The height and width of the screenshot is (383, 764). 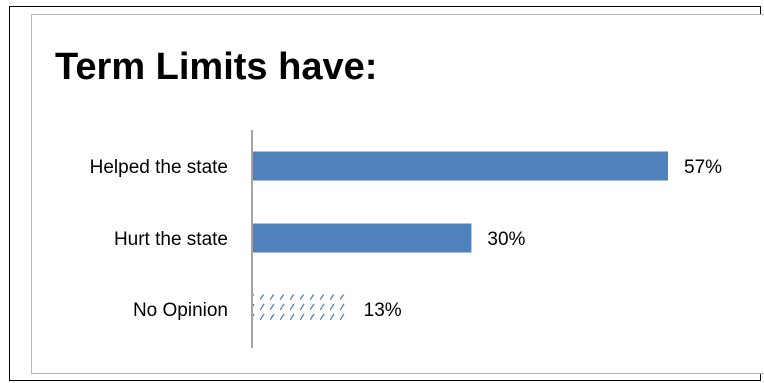 What do you see at coordinates (216, 67) in the screenshot?
I see `chart-title: Term Limits have:` at bounding box center [216, 67].